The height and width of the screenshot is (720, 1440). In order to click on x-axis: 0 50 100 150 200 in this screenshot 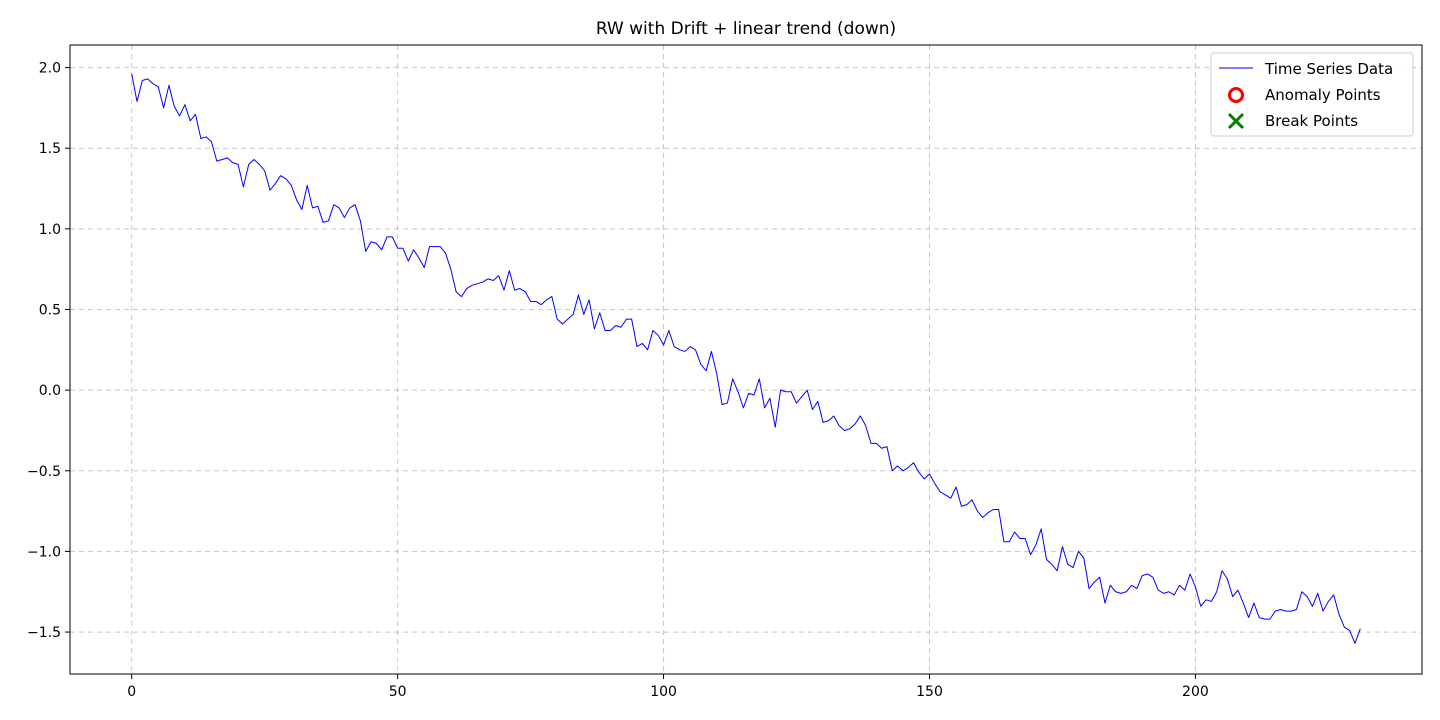, I will do `click(668, 687)`.